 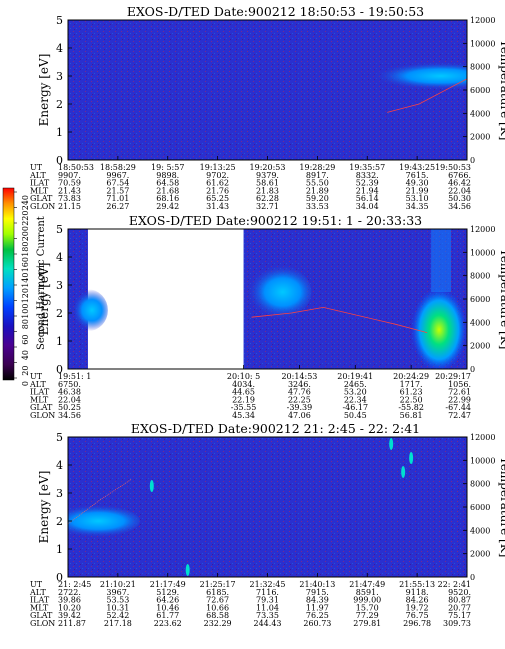 What do you see at coordinates (25, 233) in the screenshot?
I see `colorbar-tick-label: 200` at bounding box center [25, 233].